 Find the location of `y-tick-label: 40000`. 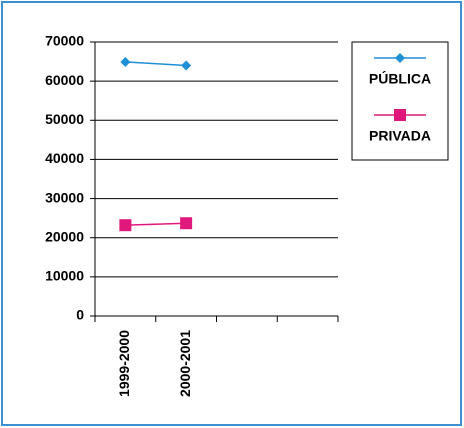

y-tick-label: 40000 is located at coordinates (64, 158).